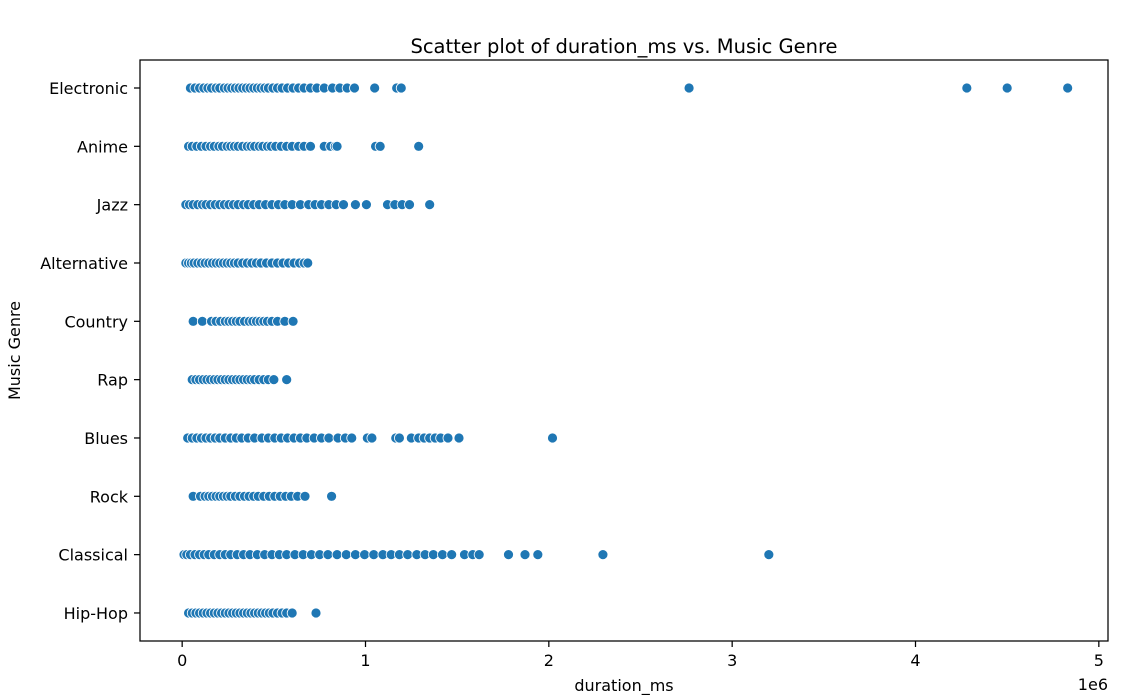 The height and width of the screenshot is (695, 1135). What do you see at coordinates (182, 660) in the screenshot?
I see `x-tick-label: 0` at bounding box center [182, 660].